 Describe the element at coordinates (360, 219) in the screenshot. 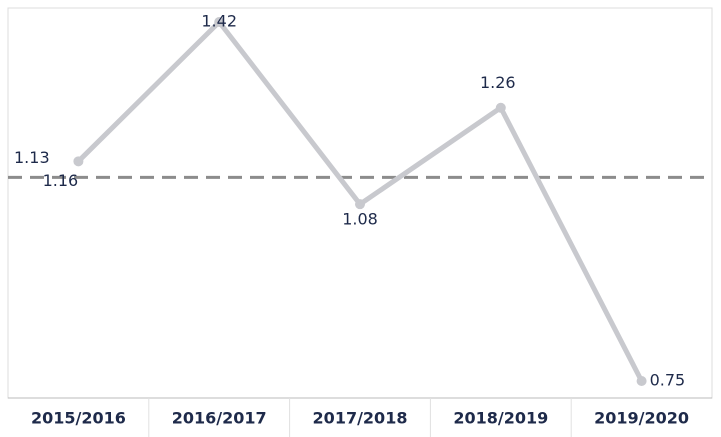

I see `data-label: 1.08` at that location.